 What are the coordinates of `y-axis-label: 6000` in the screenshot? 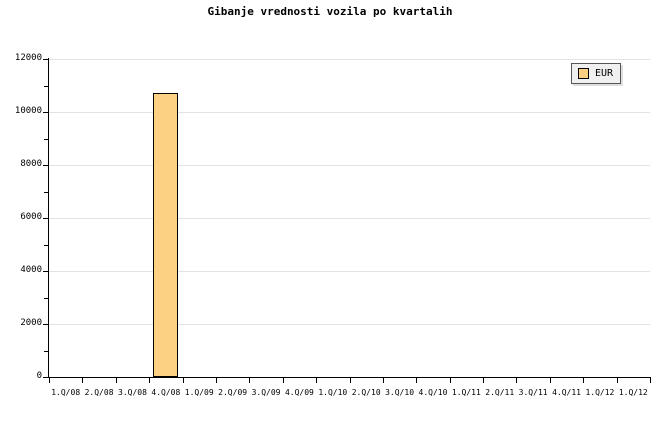 It's located at (31, 217).